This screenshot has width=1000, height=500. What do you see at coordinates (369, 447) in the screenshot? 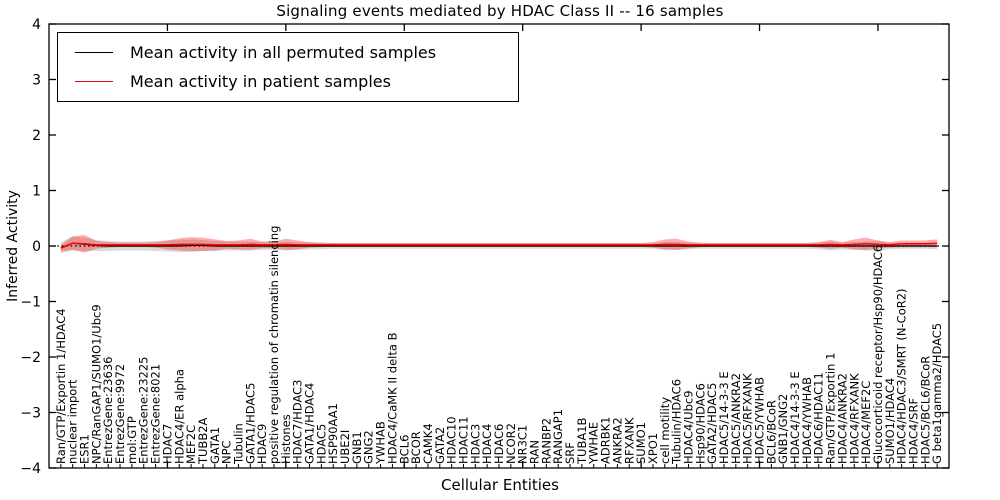
I see `x-category-label: GNG2` at bounding box center [369, 447].